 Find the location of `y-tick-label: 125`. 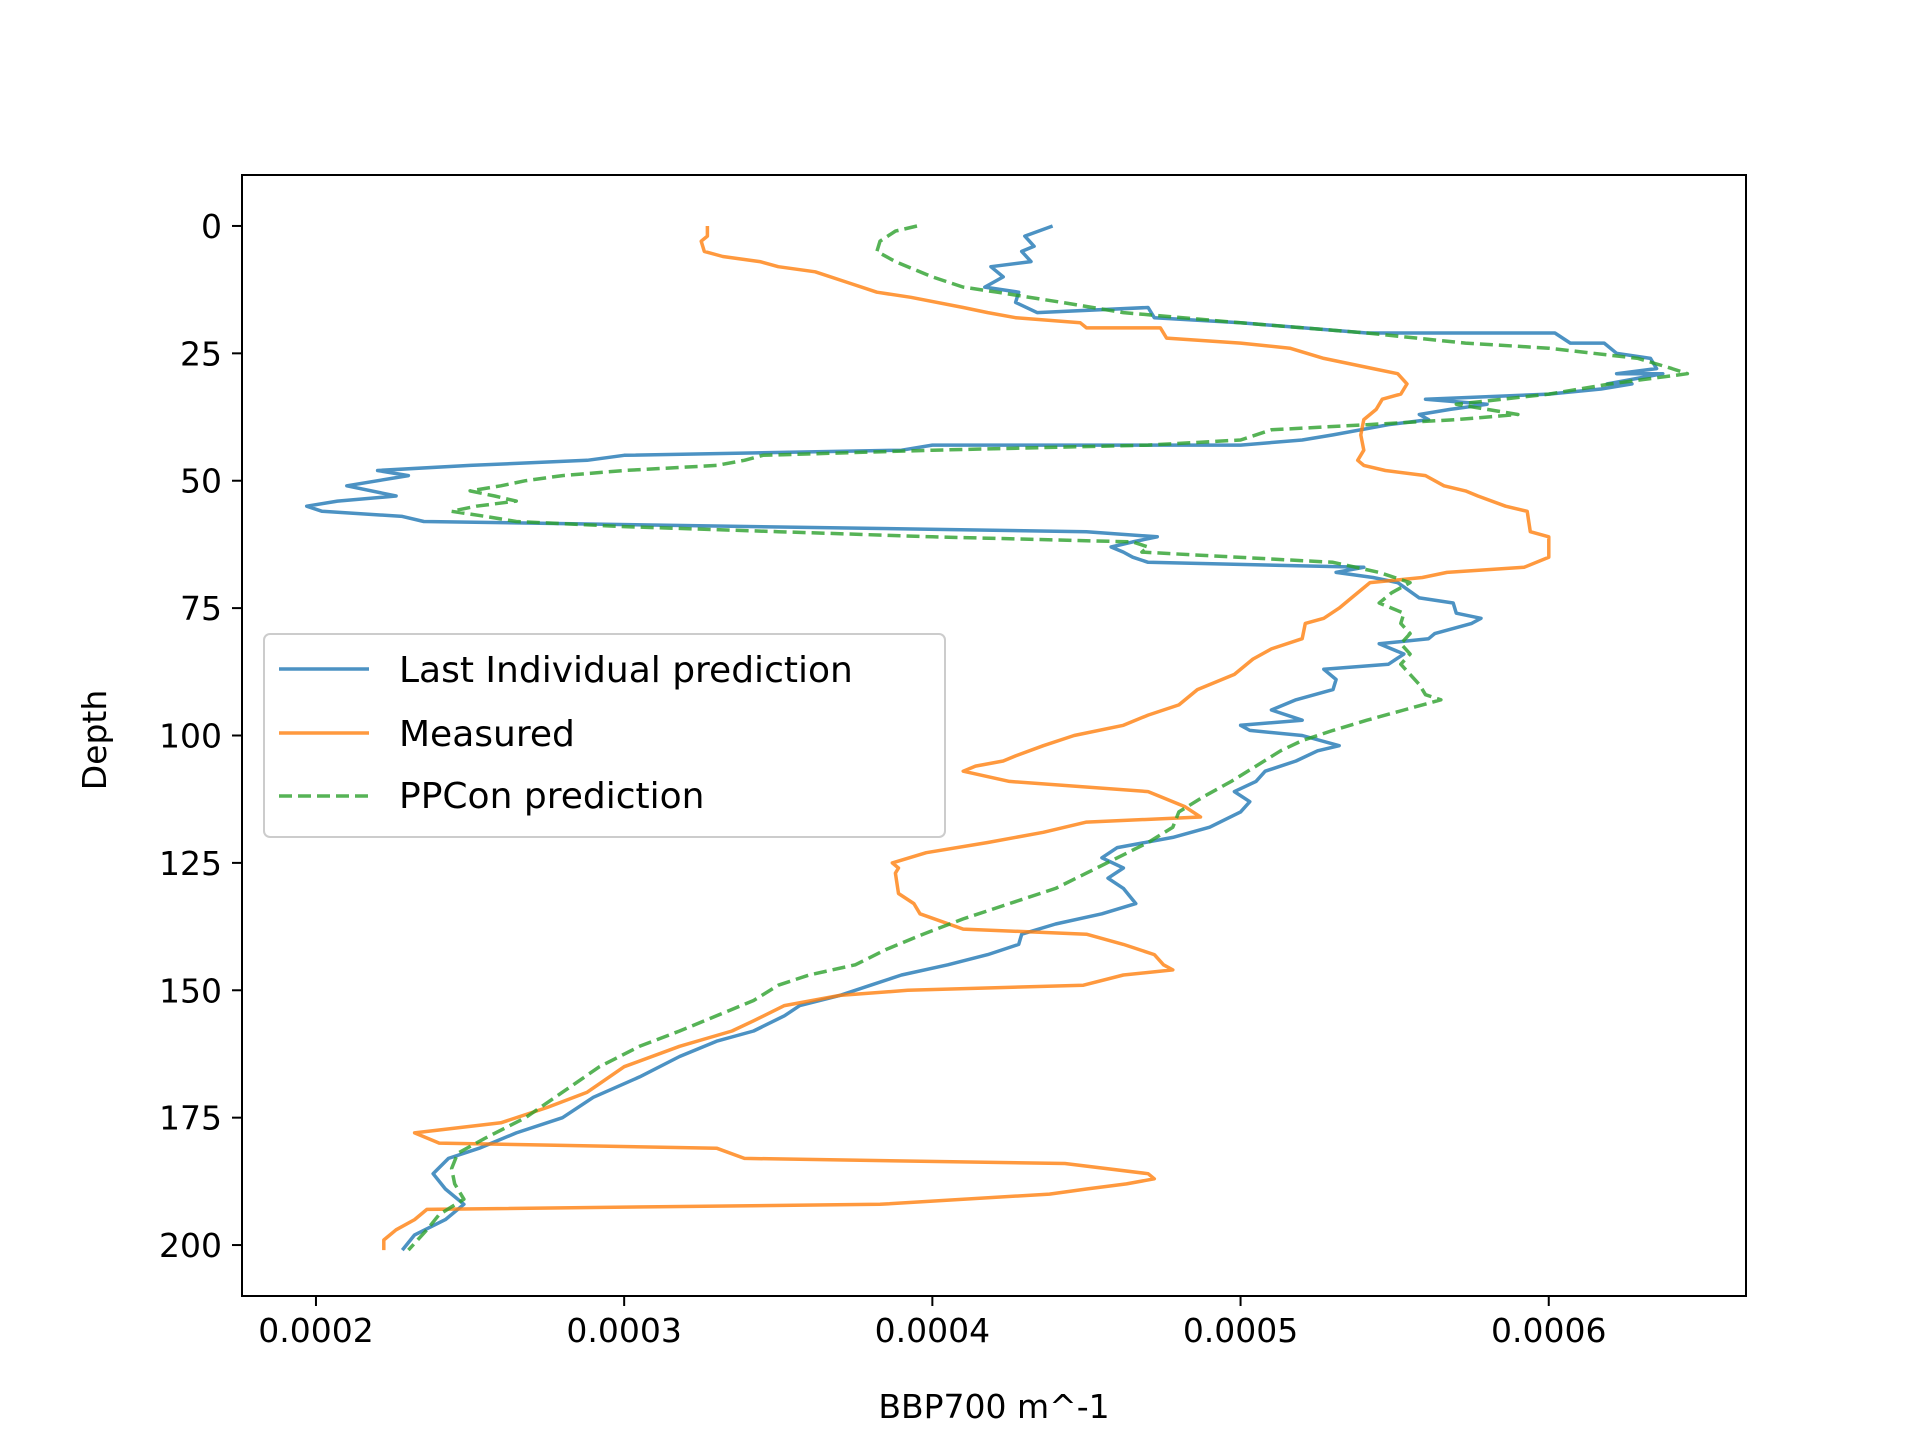

y-tick-label: 125 is located at coordinates (190, 863).